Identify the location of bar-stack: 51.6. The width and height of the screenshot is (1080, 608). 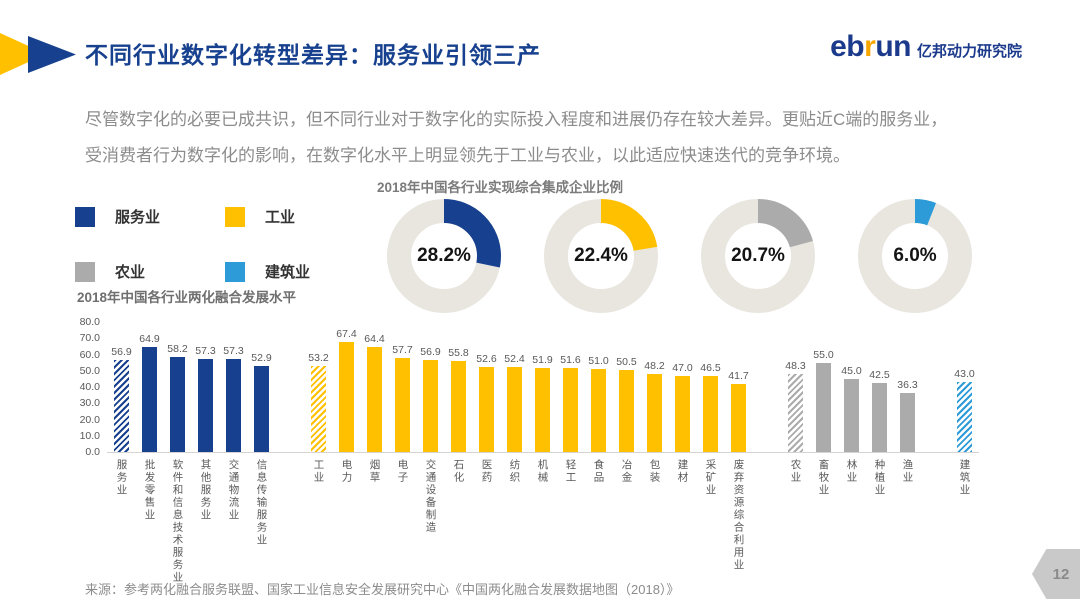
(570, 387).